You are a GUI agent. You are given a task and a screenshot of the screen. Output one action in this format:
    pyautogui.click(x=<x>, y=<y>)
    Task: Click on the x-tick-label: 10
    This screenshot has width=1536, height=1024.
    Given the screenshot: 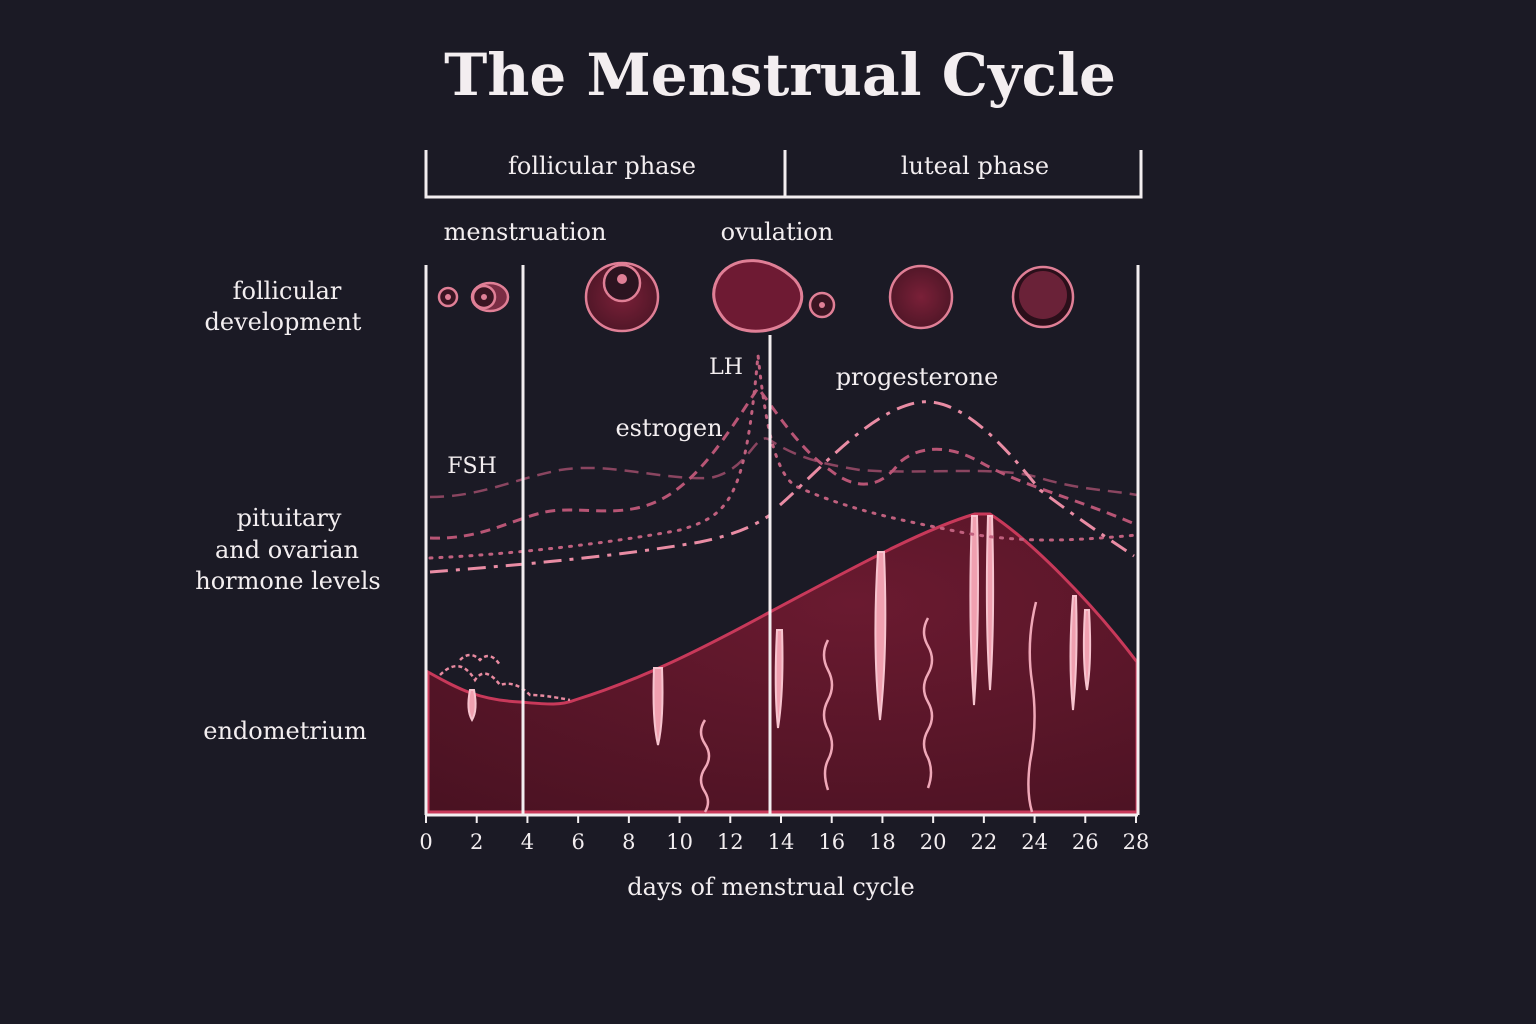 What is the action you would take?
    pyautogui.click(x=679, y=842)
    